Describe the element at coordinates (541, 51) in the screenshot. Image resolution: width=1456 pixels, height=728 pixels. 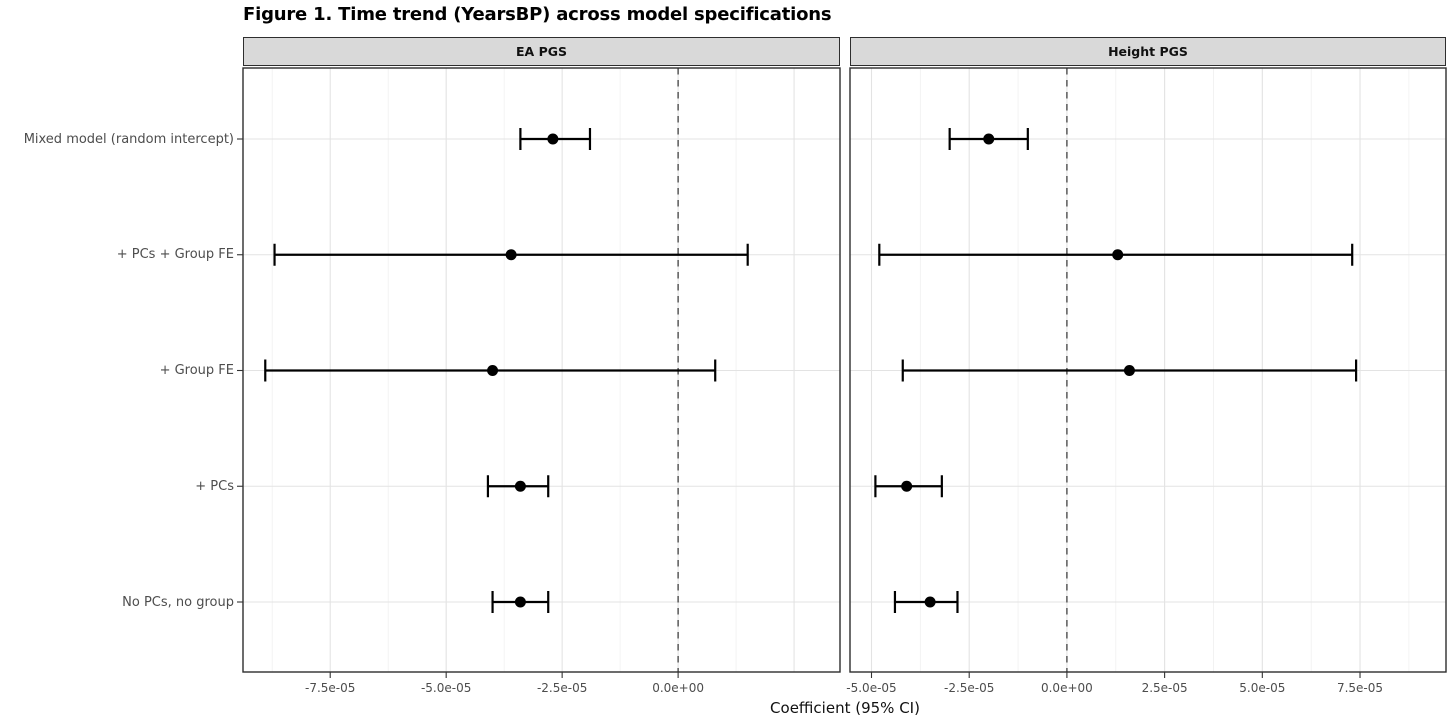
I see `facet-strip-ea-pgs: EA PGS` at that location.